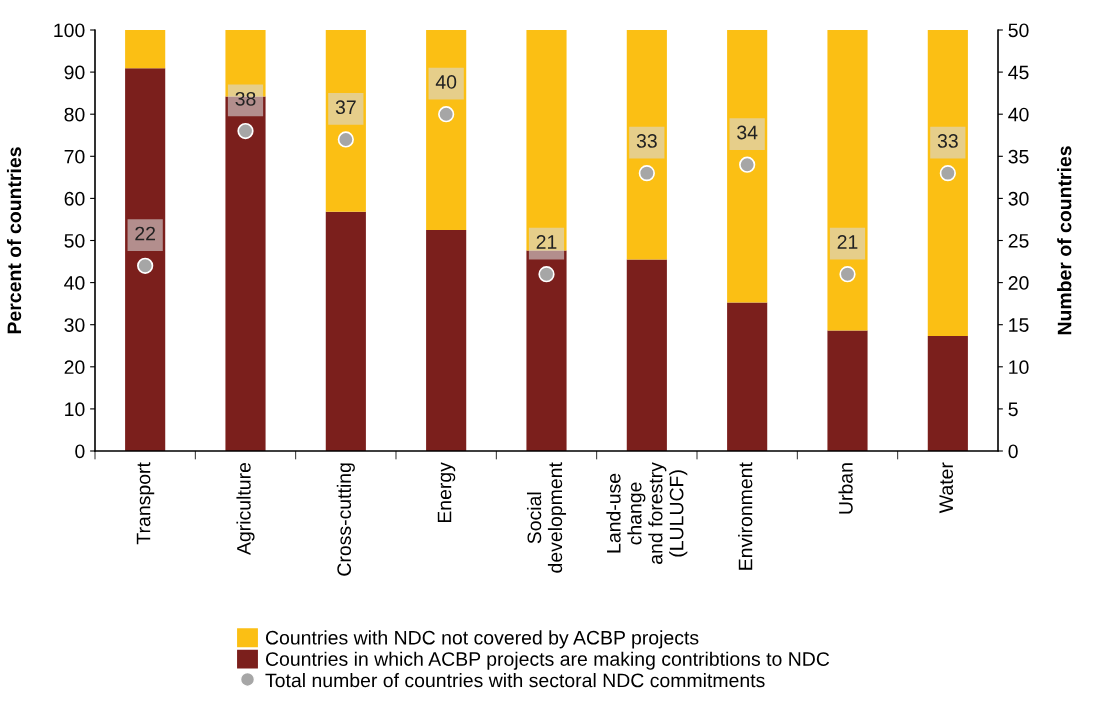 The width and height of the screenshot is (1097, 702). Describe the element at coordinates (145, 233) in the screenshot. I see `data-label: 22` at that location.